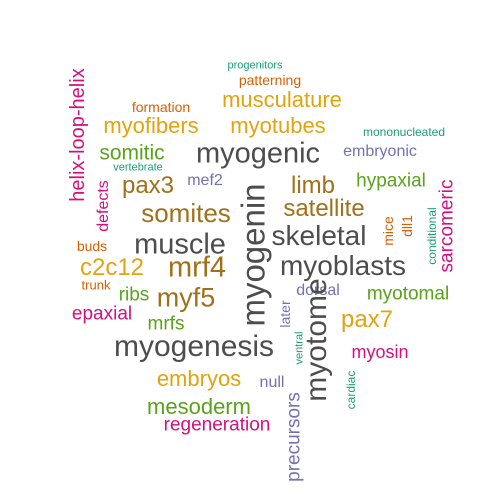 The width and height of the screenshot is (500, 500). Describe the element at coordinates (380, 352) in the screenshot. I see `word-myosin: myosin` at that location.